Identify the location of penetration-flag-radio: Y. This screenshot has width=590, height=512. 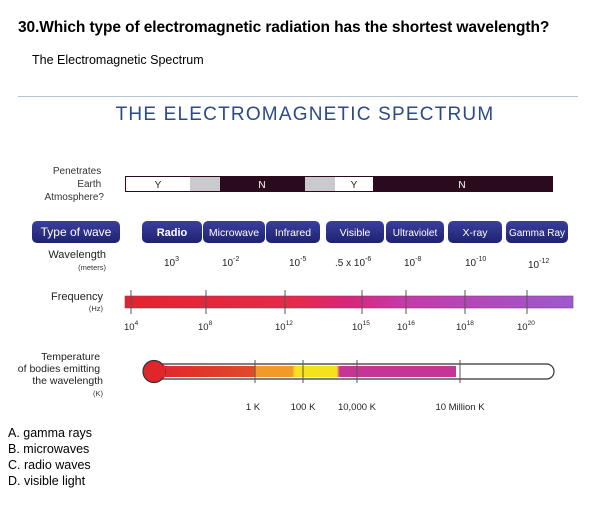
(158, 185).